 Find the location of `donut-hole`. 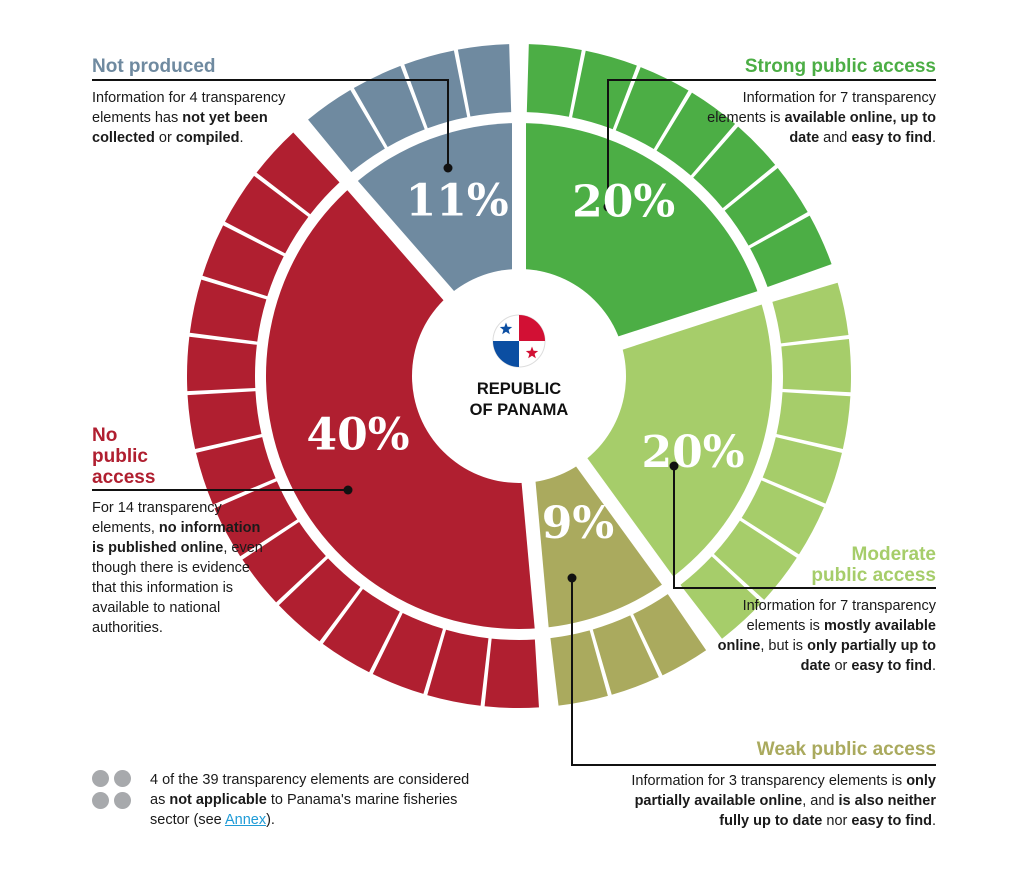

donut-hole is located at coordinates (519, 376).